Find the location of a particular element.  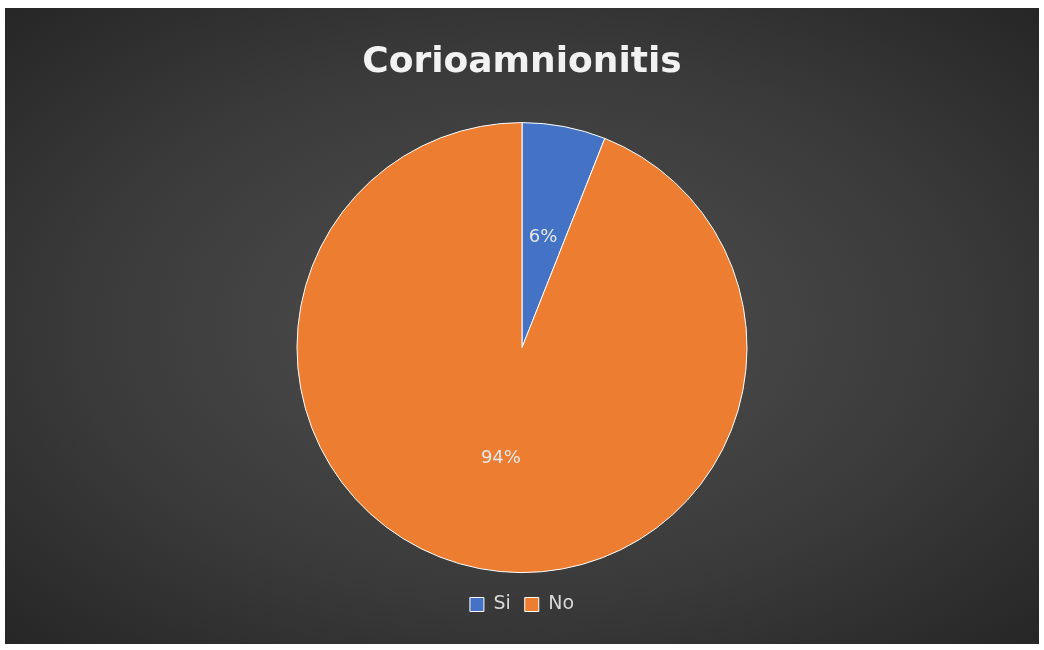

chart-title: Corioamnionitis is located at coordinates (522, 59).